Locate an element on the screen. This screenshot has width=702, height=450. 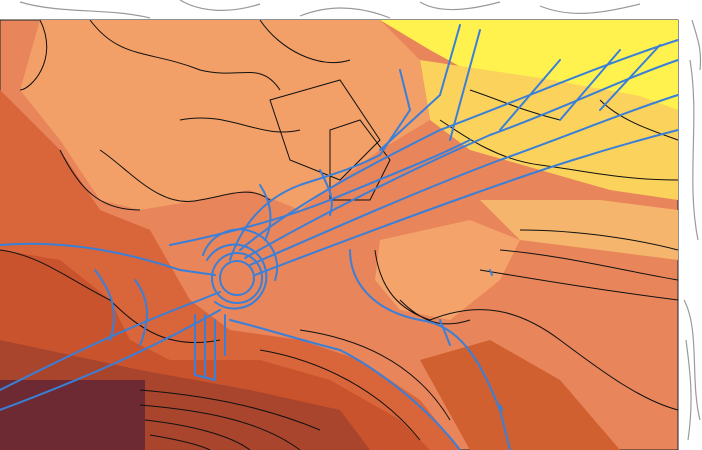
zone-low is located at coordinates (72, 415).